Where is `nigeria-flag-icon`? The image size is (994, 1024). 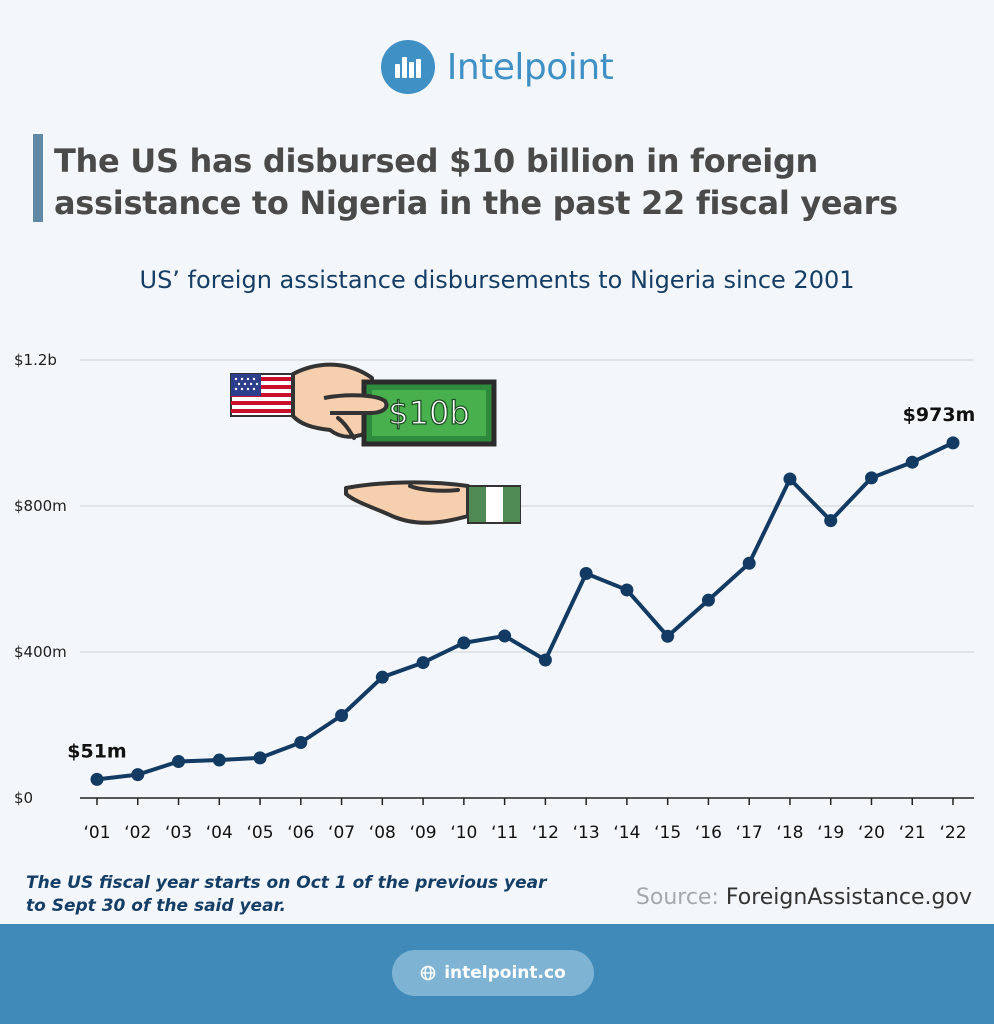 nigeria-flag-icon is located at coordinates (494, 504).